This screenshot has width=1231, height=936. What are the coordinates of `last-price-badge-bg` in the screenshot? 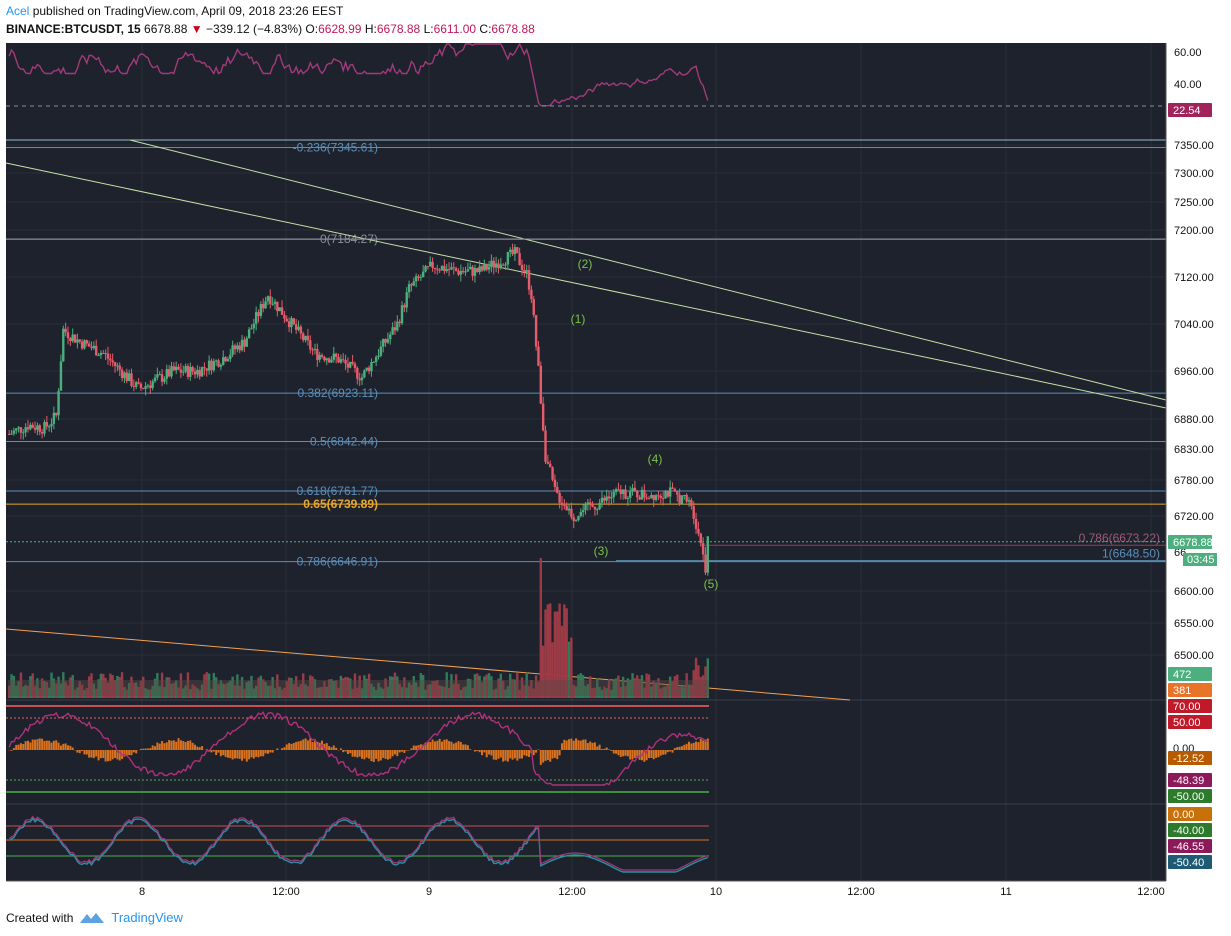 It's located at (1190, 542).